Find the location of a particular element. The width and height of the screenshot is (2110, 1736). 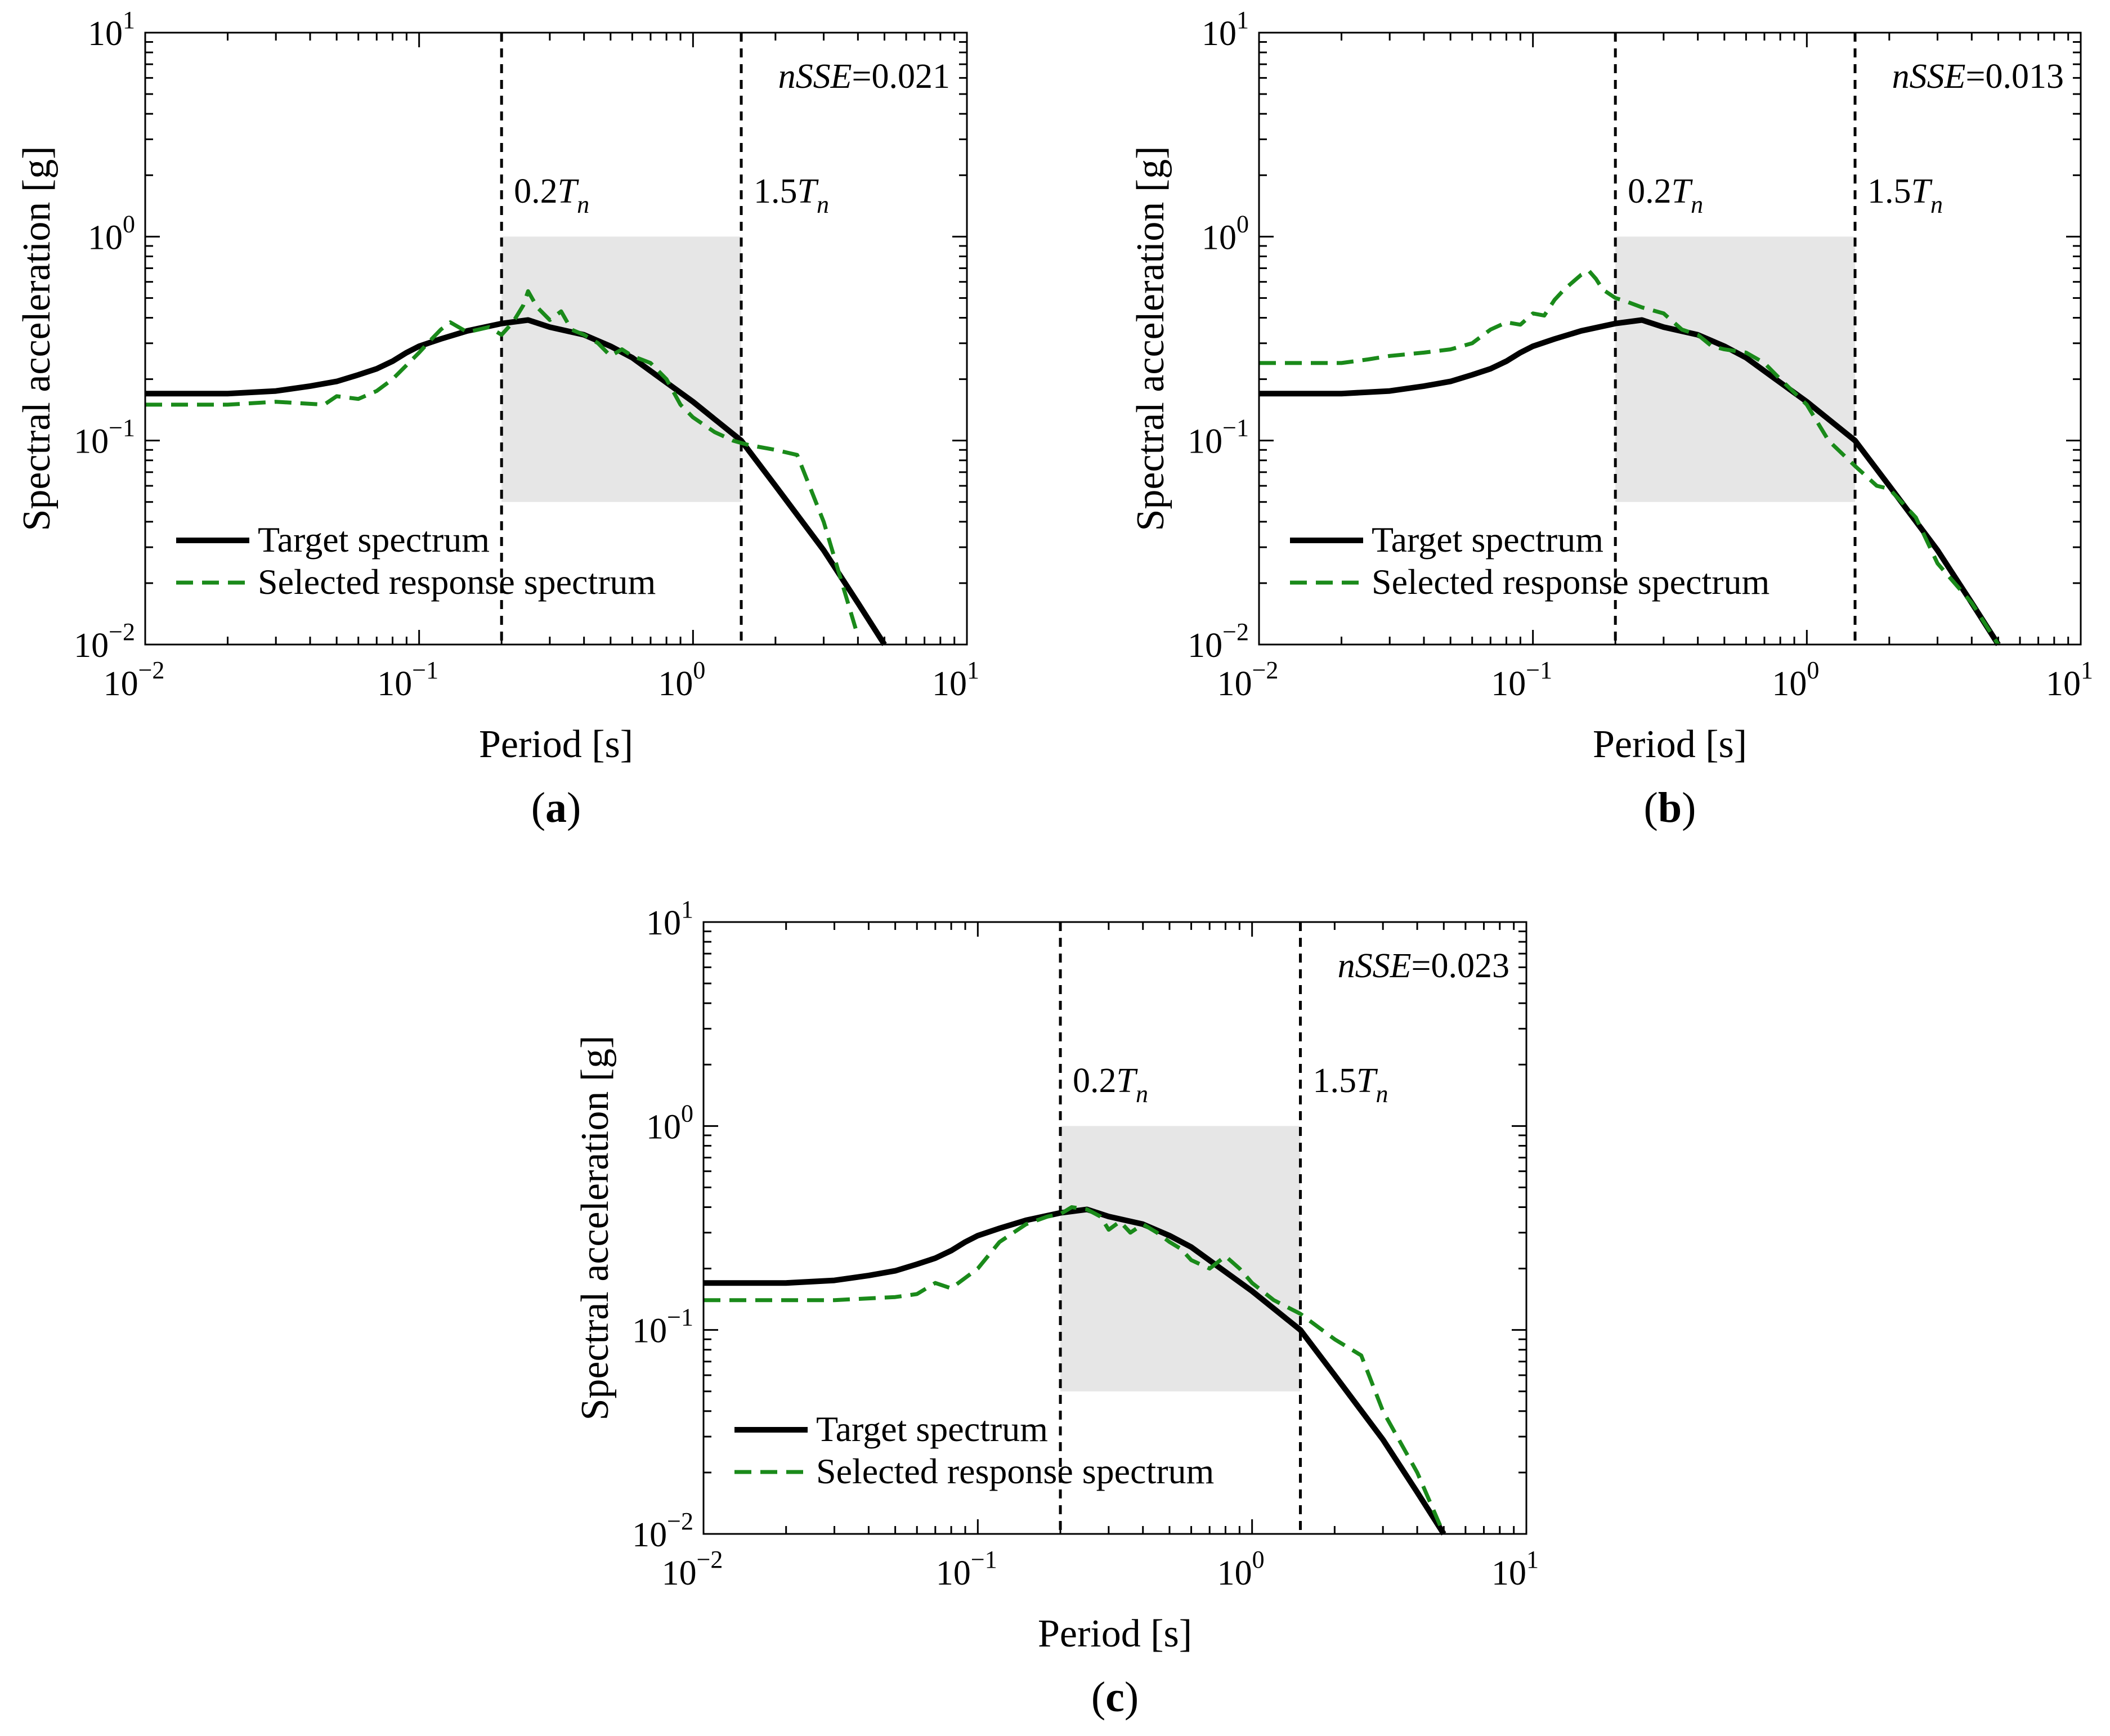

chart-b-target-spectrum-line is located at coordinates (1630, 481).